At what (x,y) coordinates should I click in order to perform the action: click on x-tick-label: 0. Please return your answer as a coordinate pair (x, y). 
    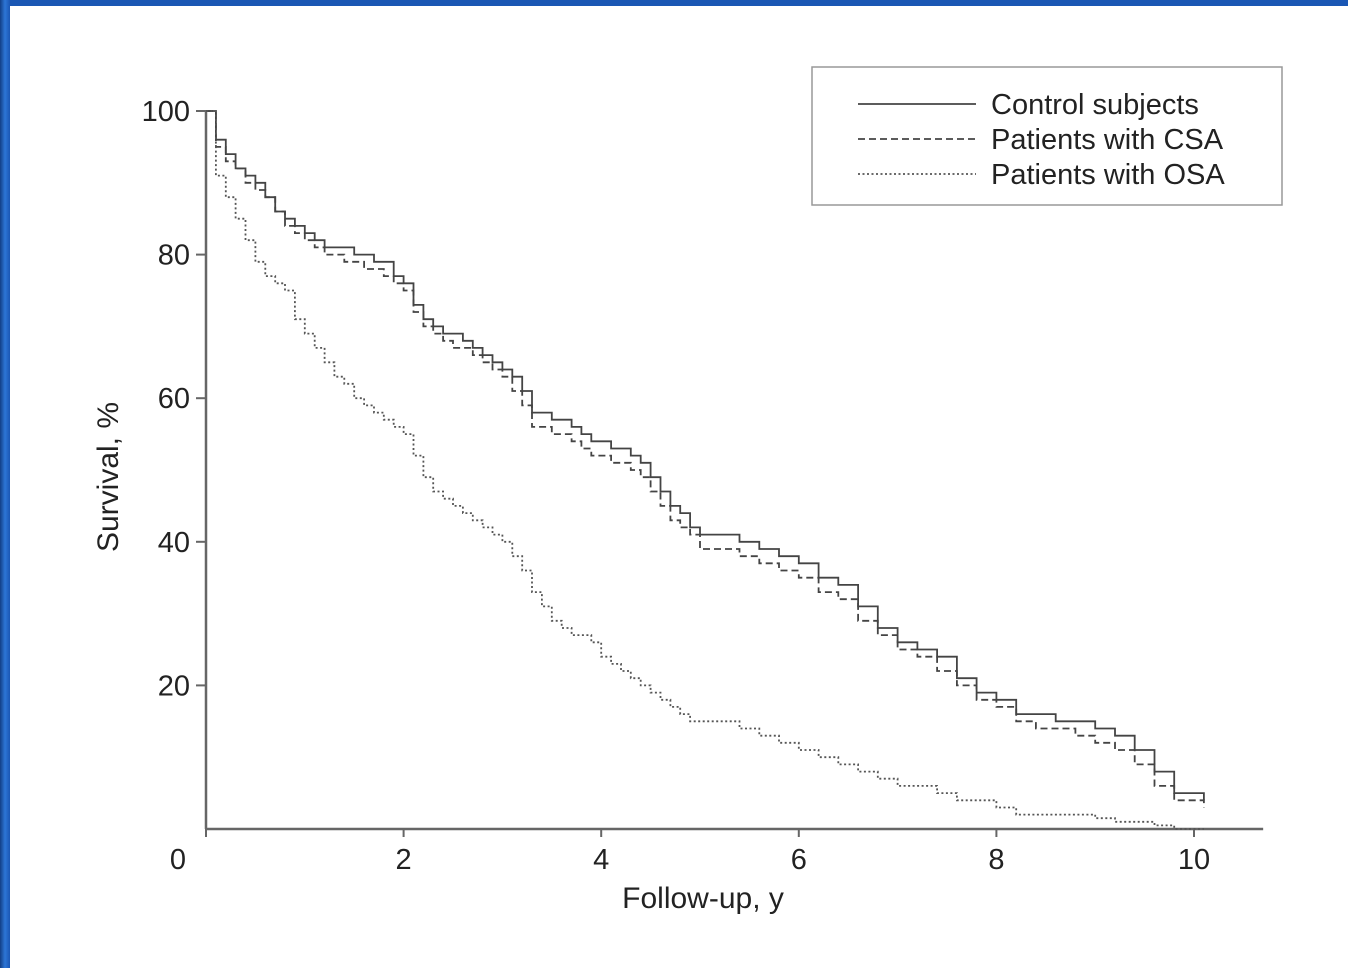
    Looking at the image, I should click on (178, 860).